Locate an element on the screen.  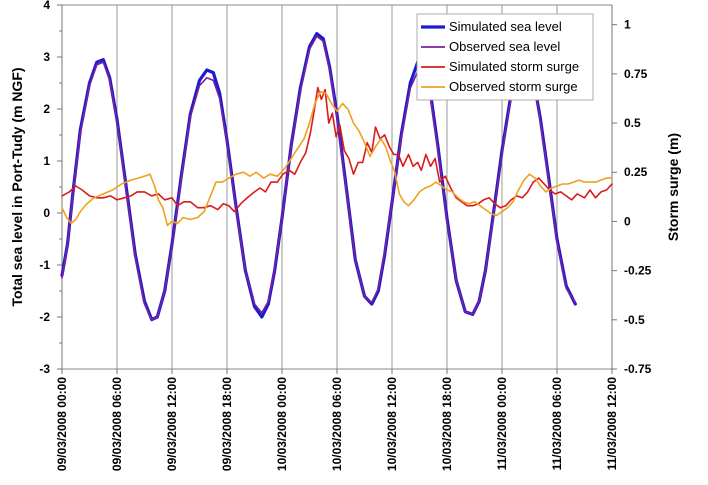
x-tick-label: 10/03/2008 12:00 is located at coordinates (392, 424).